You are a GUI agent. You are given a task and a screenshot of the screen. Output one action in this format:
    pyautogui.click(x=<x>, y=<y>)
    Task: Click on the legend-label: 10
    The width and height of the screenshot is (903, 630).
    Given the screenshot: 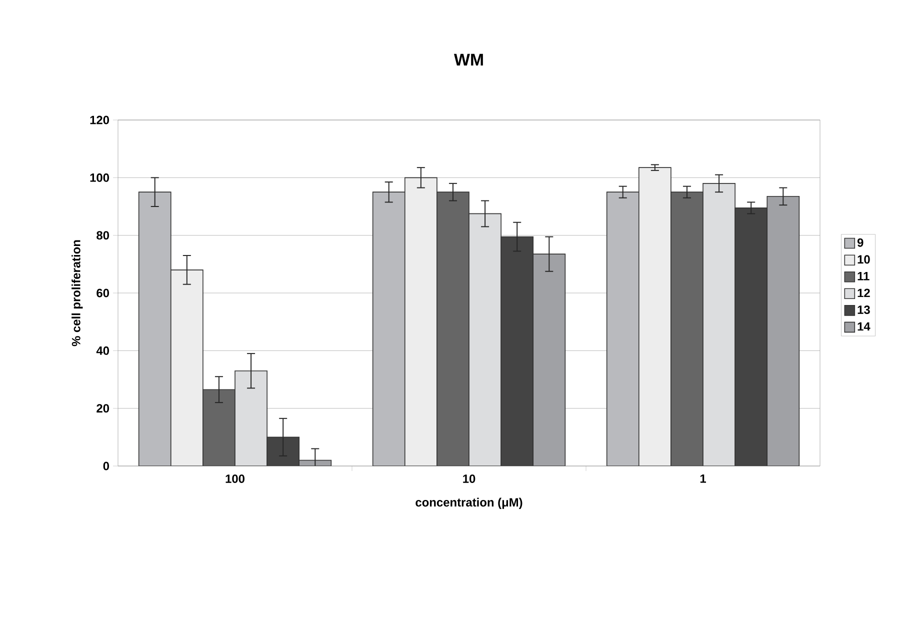 What is the action you would take?
    pyautogui.click(x=864, y=259)
    